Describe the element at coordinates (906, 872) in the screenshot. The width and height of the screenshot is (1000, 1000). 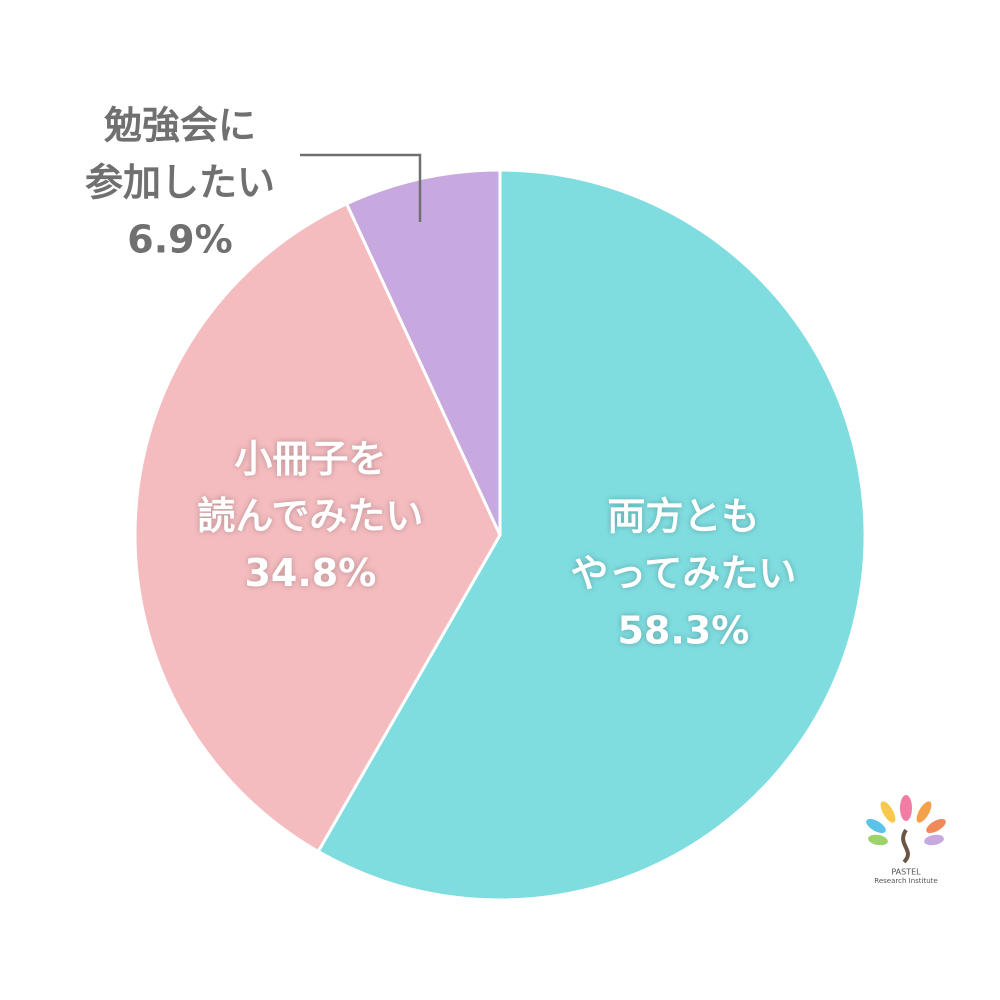
I see `logo-name: PASTEL` at that location.